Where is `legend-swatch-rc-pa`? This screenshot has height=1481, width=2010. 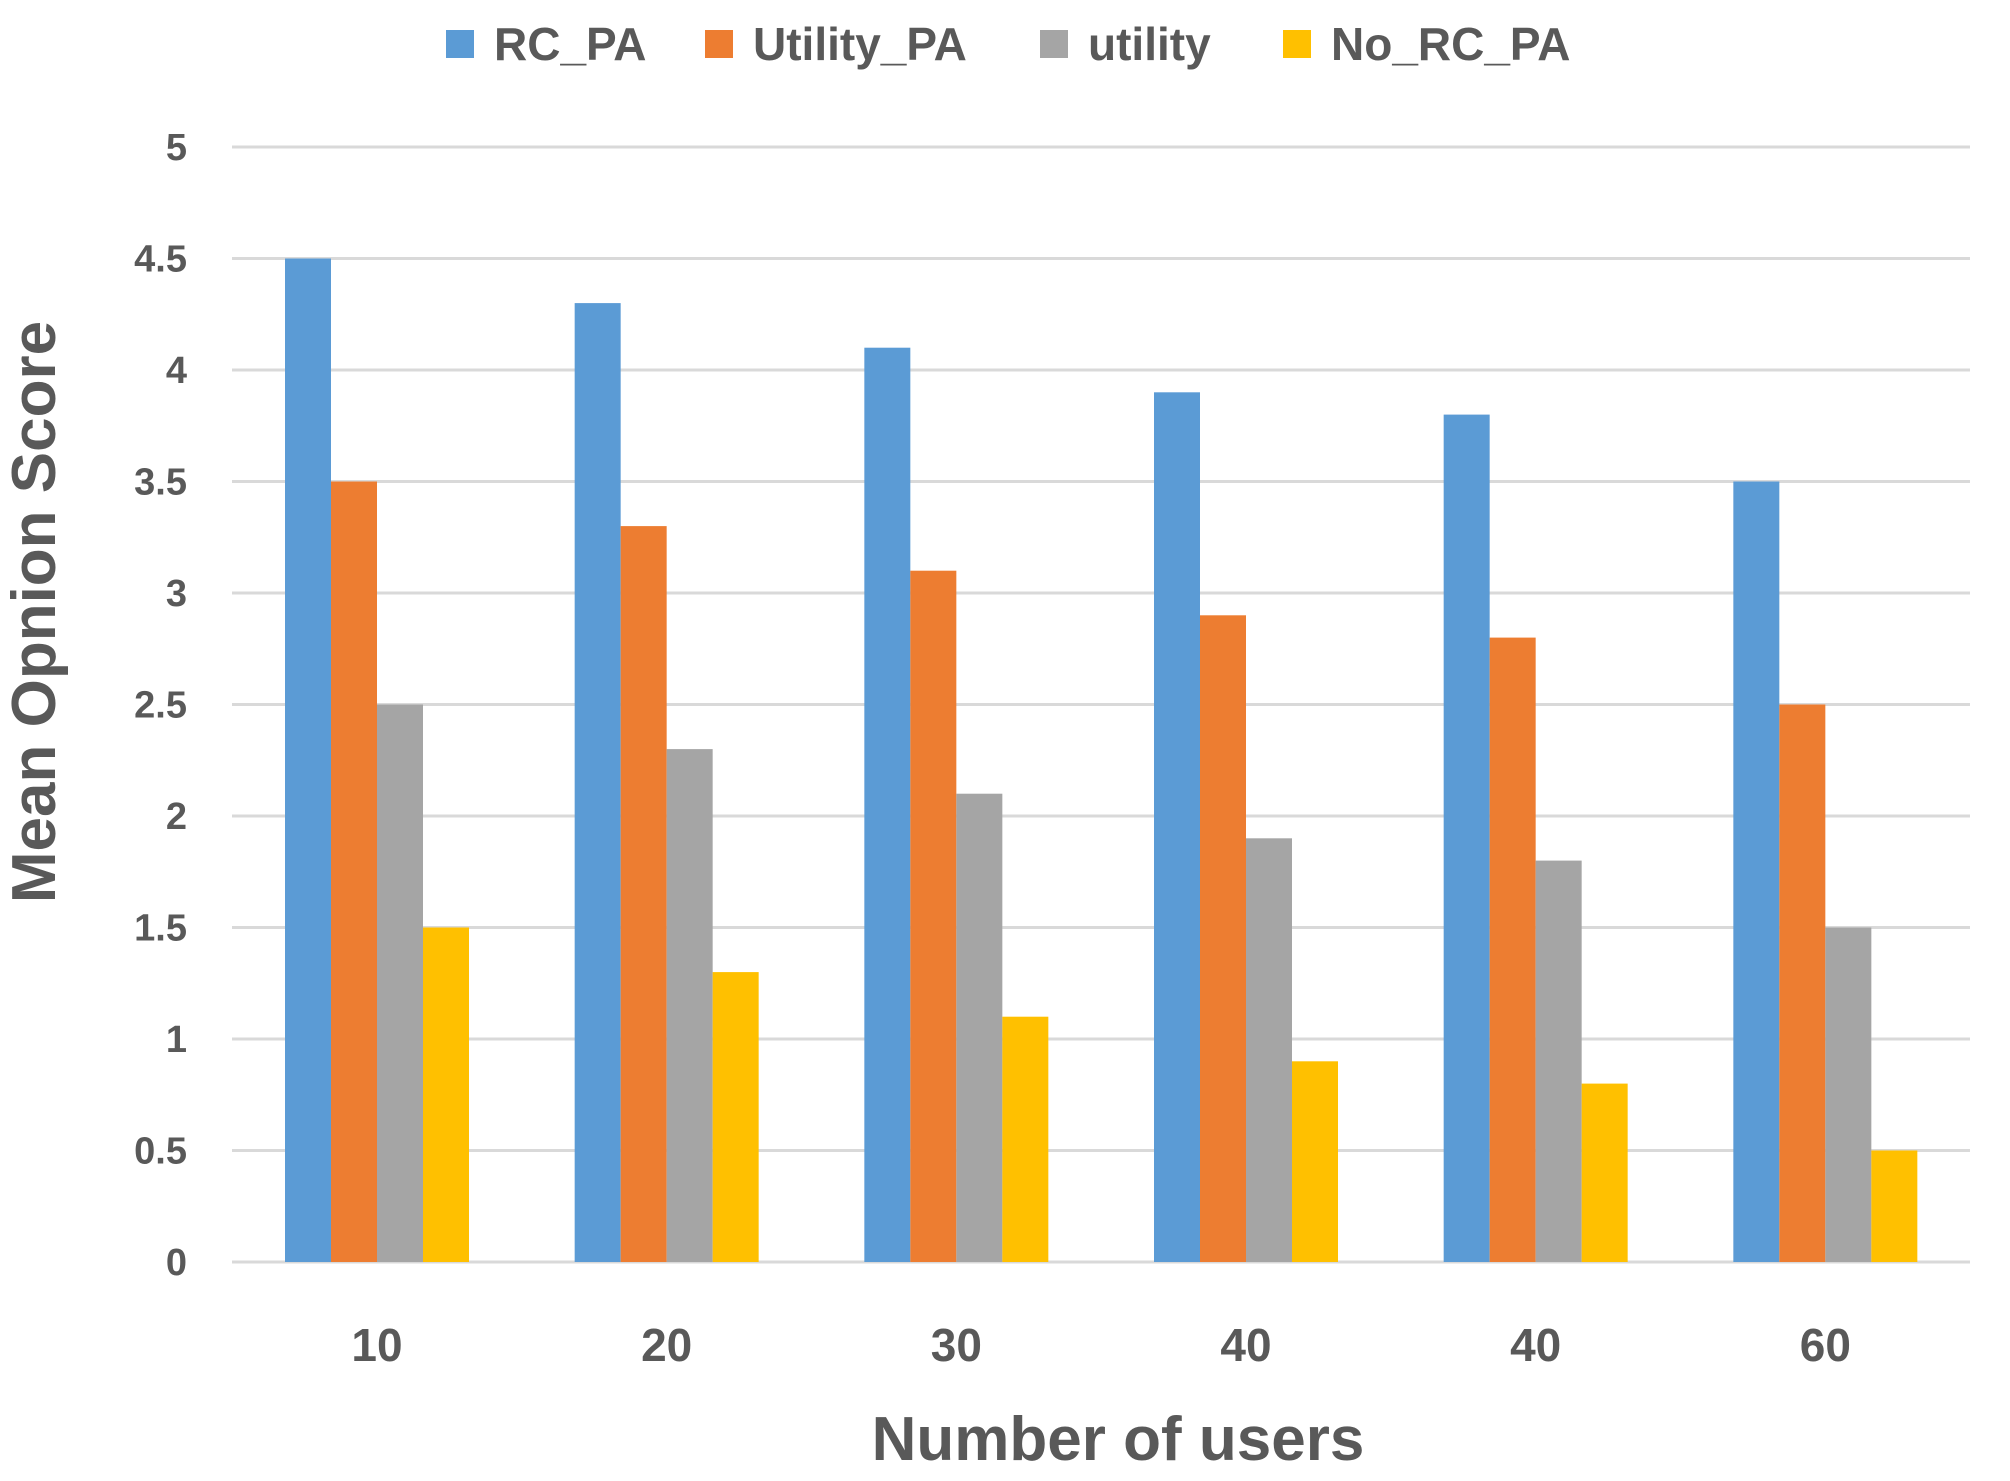 legend-swatch-rc-pa is located at coordinates (460, 44).